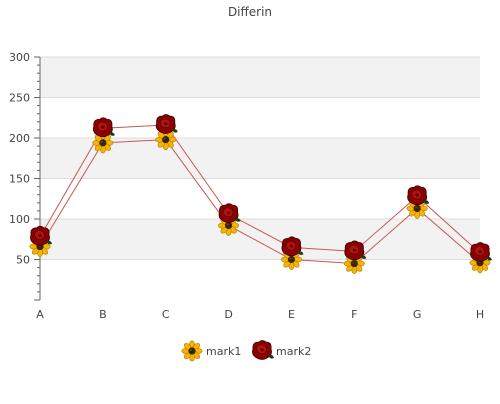  I want to click on y-tick-label: 150, so click(19, 179).